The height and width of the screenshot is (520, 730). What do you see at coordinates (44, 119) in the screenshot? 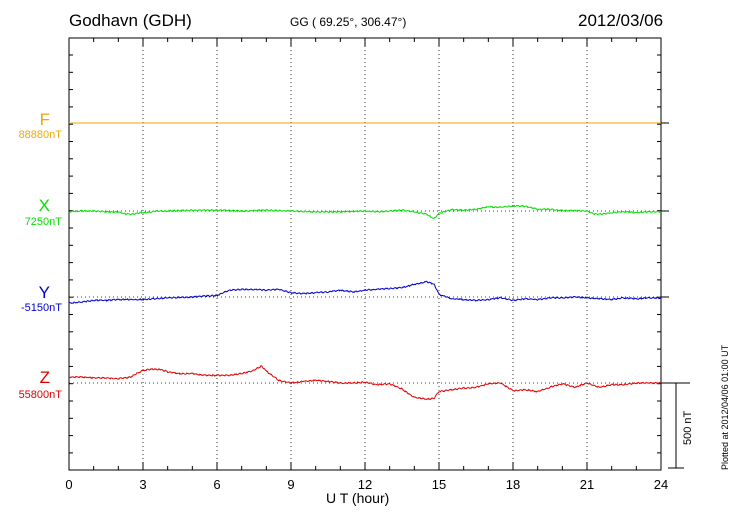
I see `component-label-f: F` at bounding box center [44, 119].